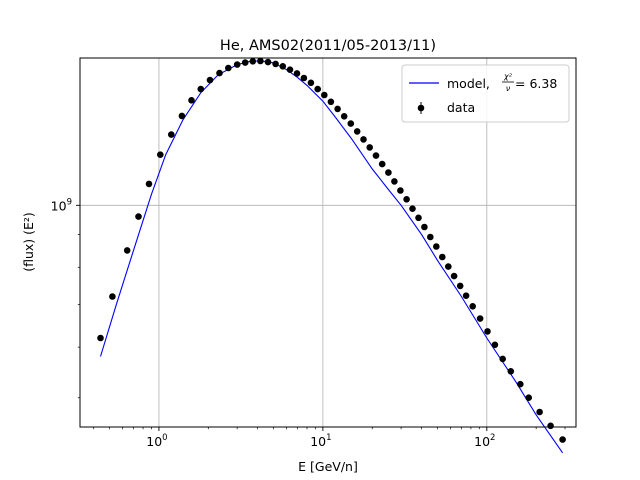 This screenshot has height=480, width=640. Describe the element at coordinates (536, 83) in the screenshot. I see `legend-model-value: = 6.38` at that location.